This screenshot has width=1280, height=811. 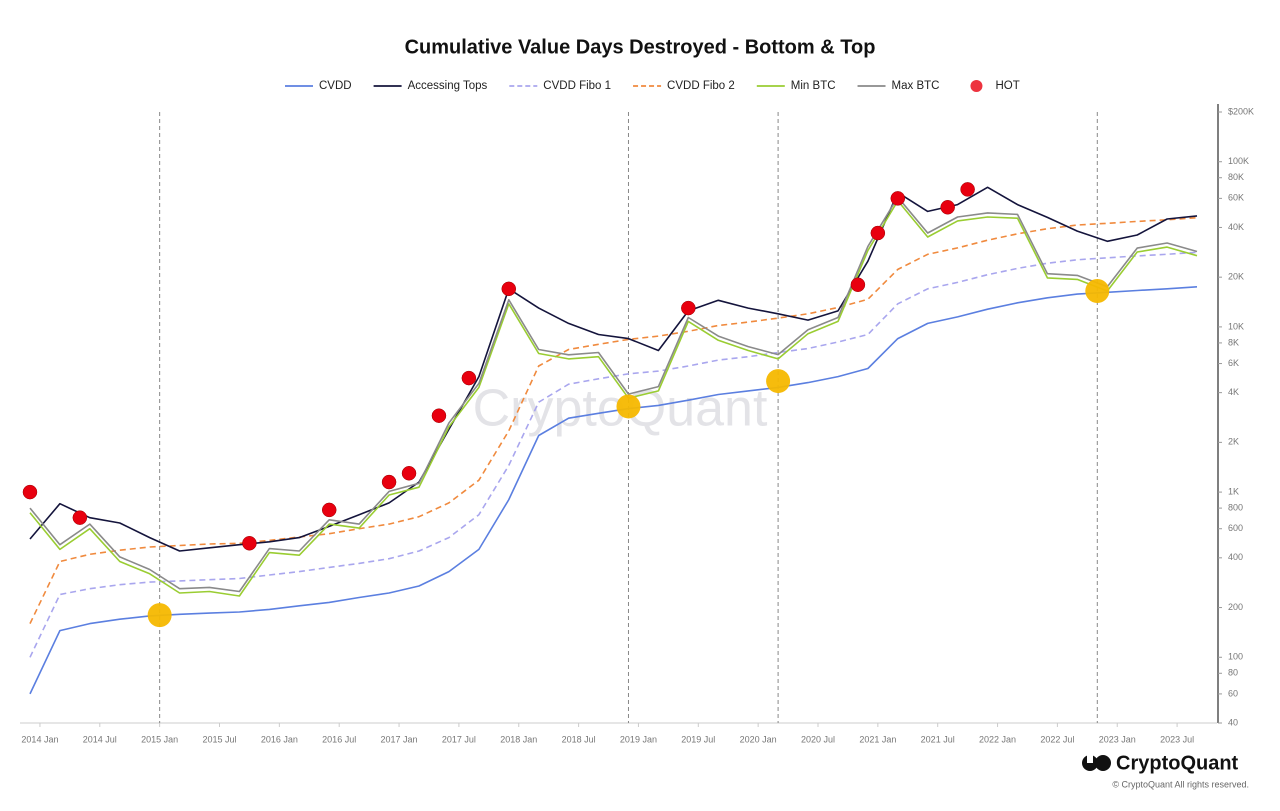 What do you see at coordinates (1177, 739) in the screenshot?
I see `x-tick-label: 2023 Jul` at bounding box center [1177, 739].